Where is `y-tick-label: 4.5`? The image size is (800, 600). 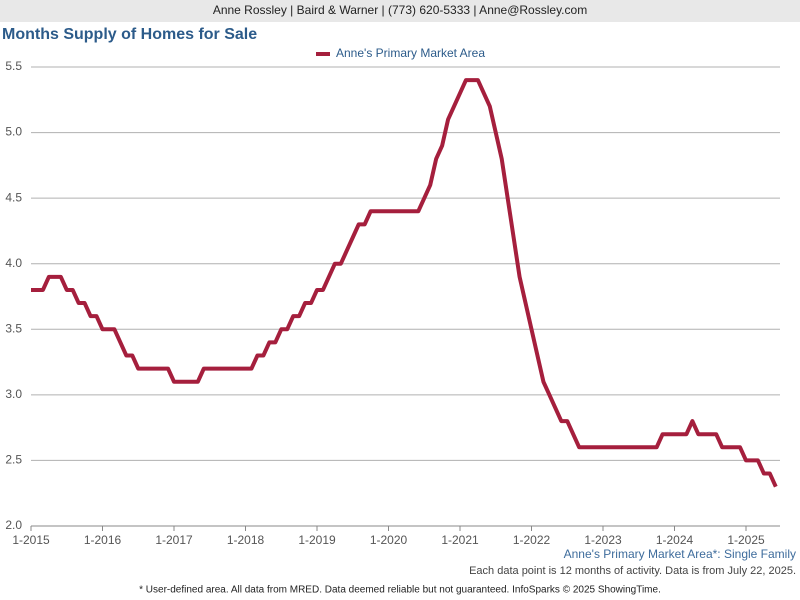
y-tick-label: 4.5 is located at coordinates (13, 197).